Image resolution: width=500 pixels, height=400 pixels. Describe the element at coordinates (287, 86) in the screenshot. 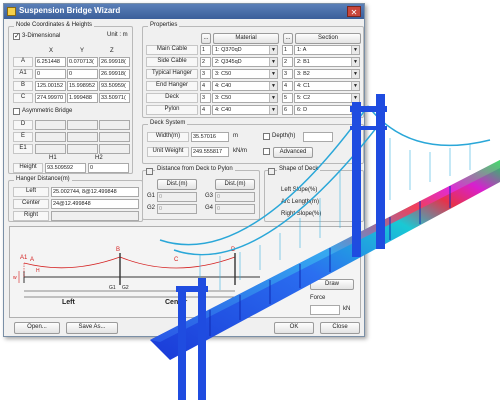

I see `prop-sec-no-end-hanger: 4` at that location.